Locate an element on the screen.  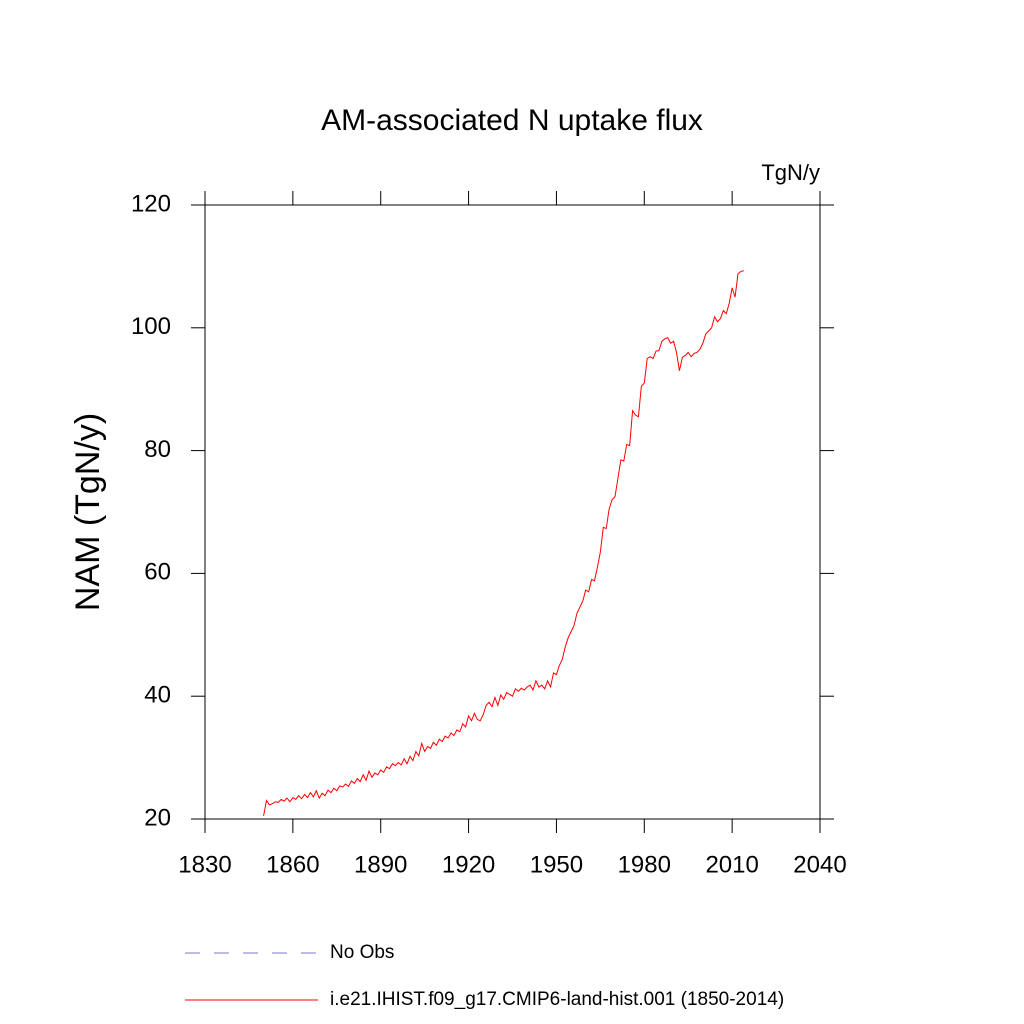
y-axis-label: NAM (TgN/y) is located at coordinates (88, 512).